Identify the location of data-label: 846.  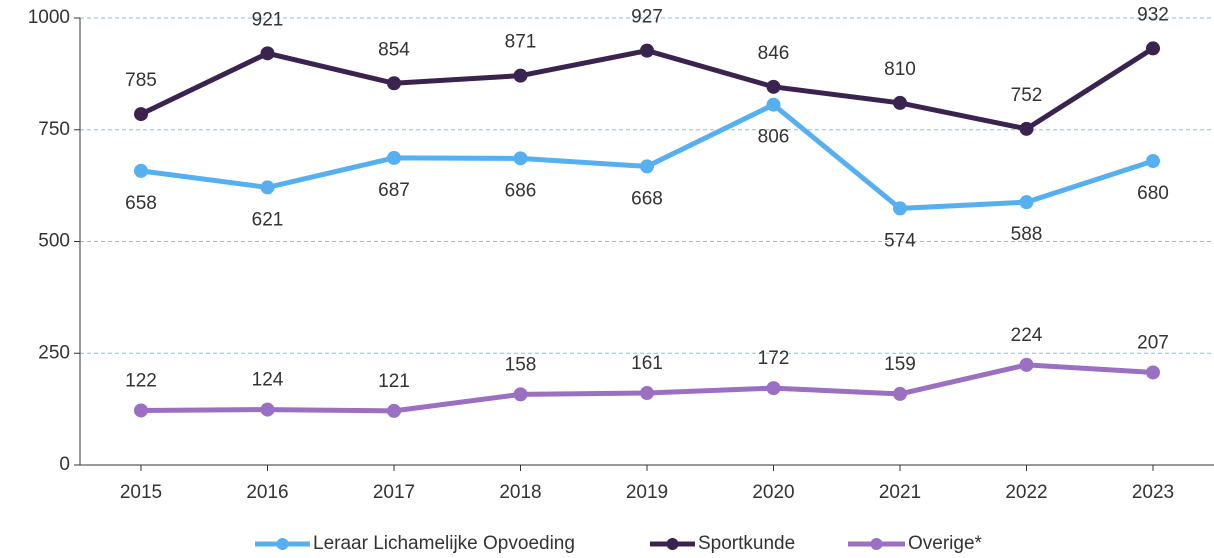
(774, 53).